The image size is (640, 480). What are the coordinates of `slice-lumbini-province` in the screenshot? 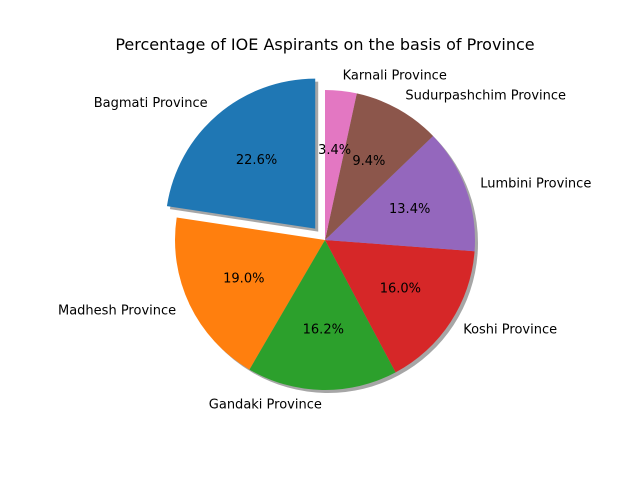 It's located at (400, 193).